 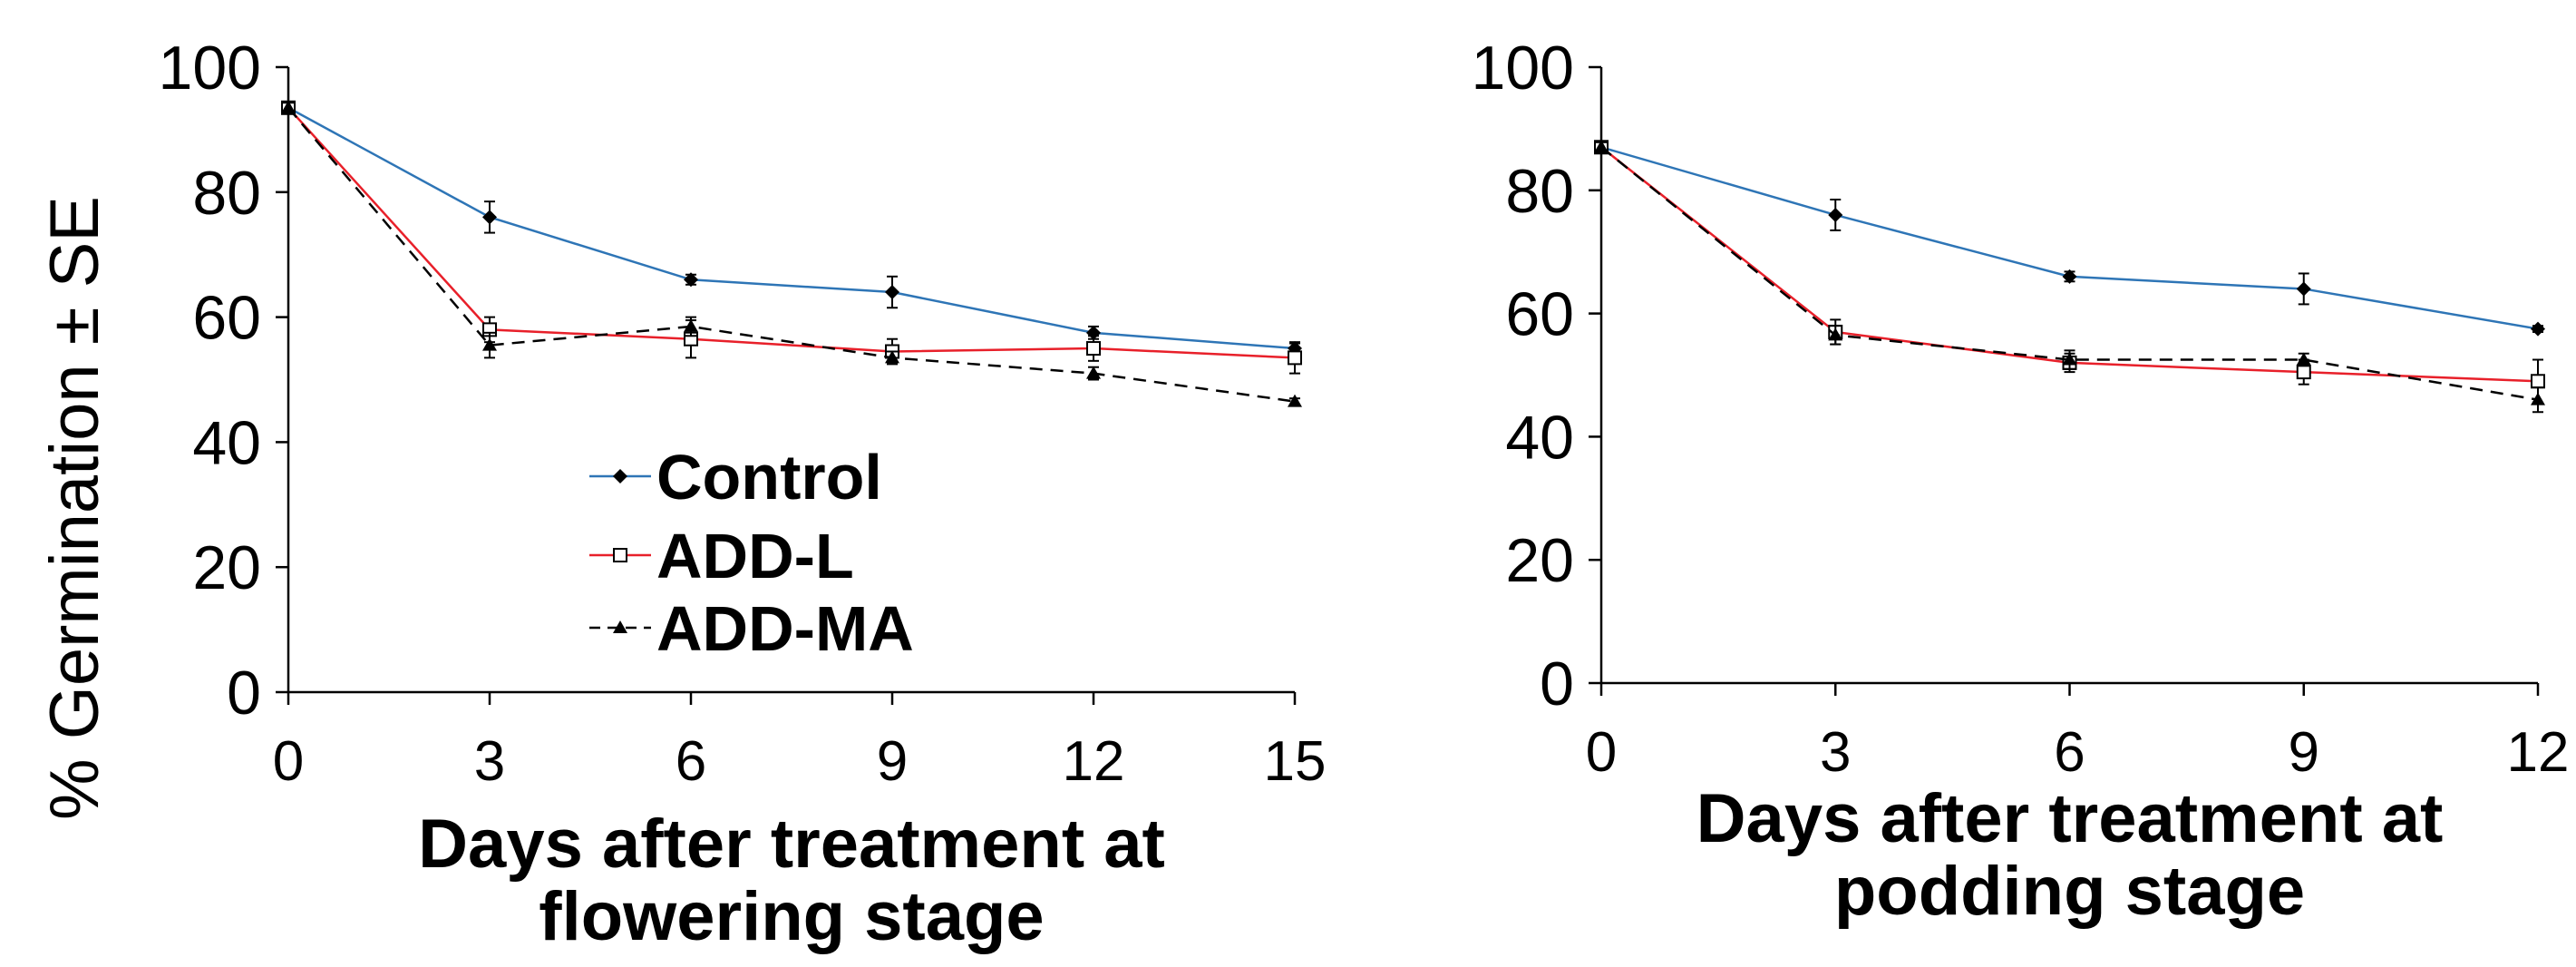 I want to click on panel-2-y-tick-label: 0, so click(x=1557, y=684).